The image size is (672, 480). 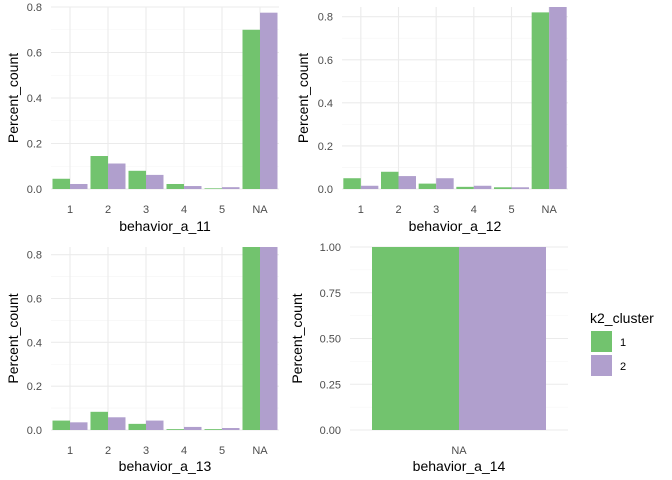 I want to click on legend-label-1: 1, so click(x=623, y=343).